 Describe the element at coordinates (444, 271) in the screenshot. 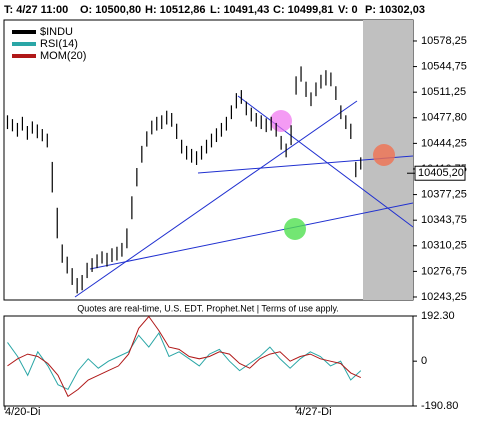

I see `y-tick-label: 10276,75` at that location.